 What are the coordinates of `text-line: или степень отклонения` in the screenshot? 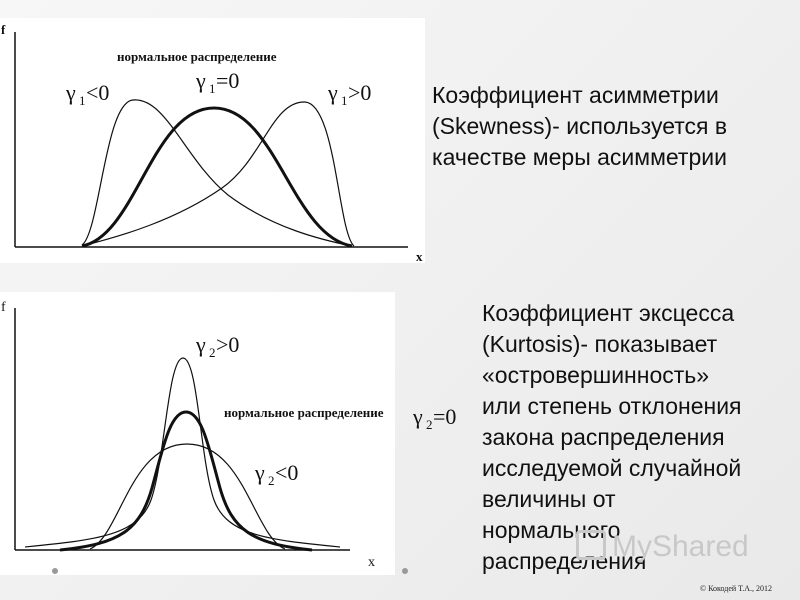 It's located at (612, 406).